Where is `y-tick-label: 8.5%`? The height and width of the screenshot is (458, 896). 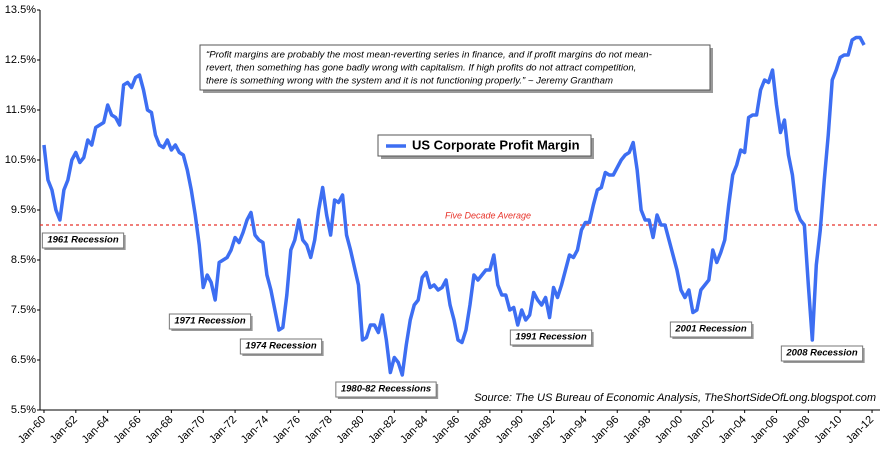
y-tick-label: 8.5% is located at coordinates (23, 260).